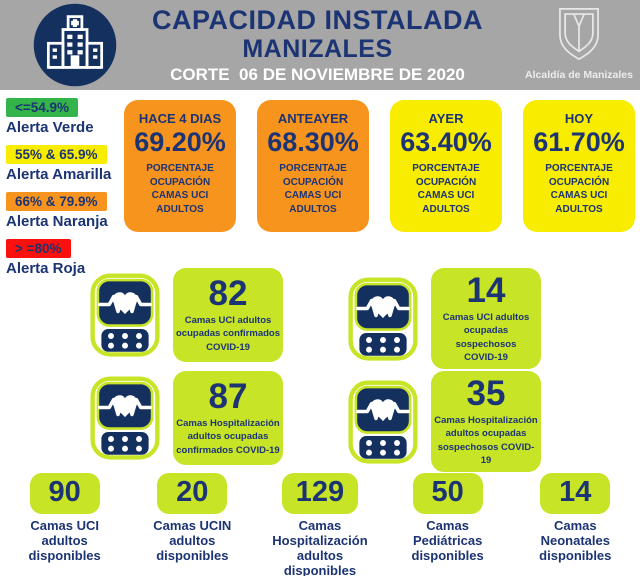 Image resolution: width=640 pixels, height=576 pixels. I want to click on legend-item-yellow: 55% & 65.9% Alerta Amarilla, so click(66, 164).